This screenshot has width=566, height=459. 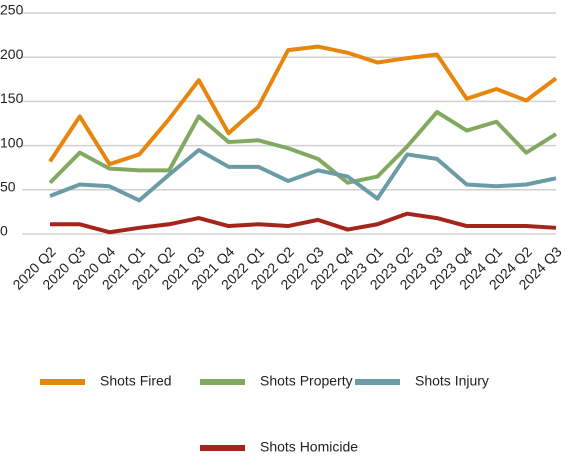 I want to click on y-tick-label: 150, so click(x=12, y=98).